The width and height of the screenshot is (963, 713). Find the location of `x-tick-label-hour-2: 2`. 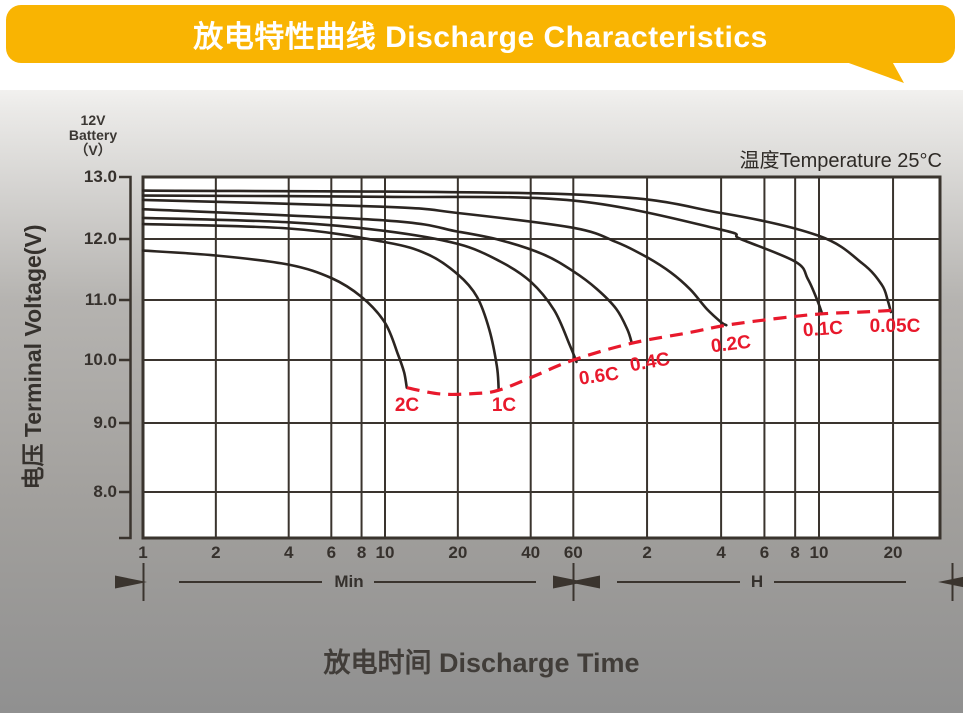

x-tick-label-hour-2: 2 is located at coordinates (647, 552).